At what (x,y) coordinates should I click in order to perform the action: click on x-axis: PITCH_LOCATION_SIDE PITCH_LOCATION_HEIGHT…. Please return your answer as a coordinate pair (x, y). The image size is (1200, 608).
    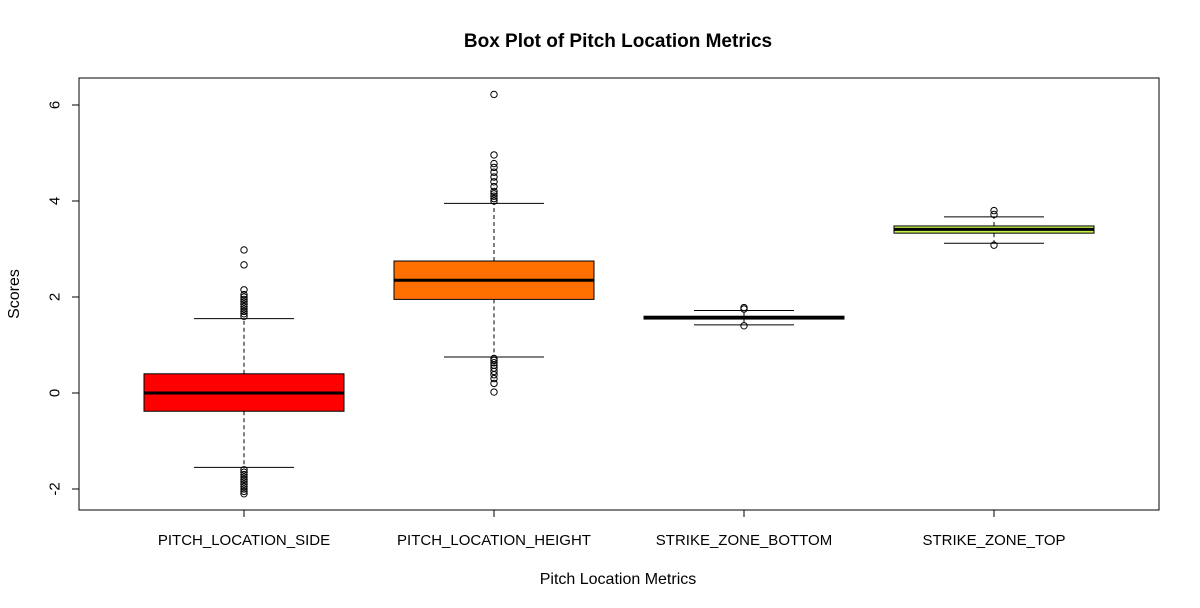
    Looking at the image, I should click on (612, 529).